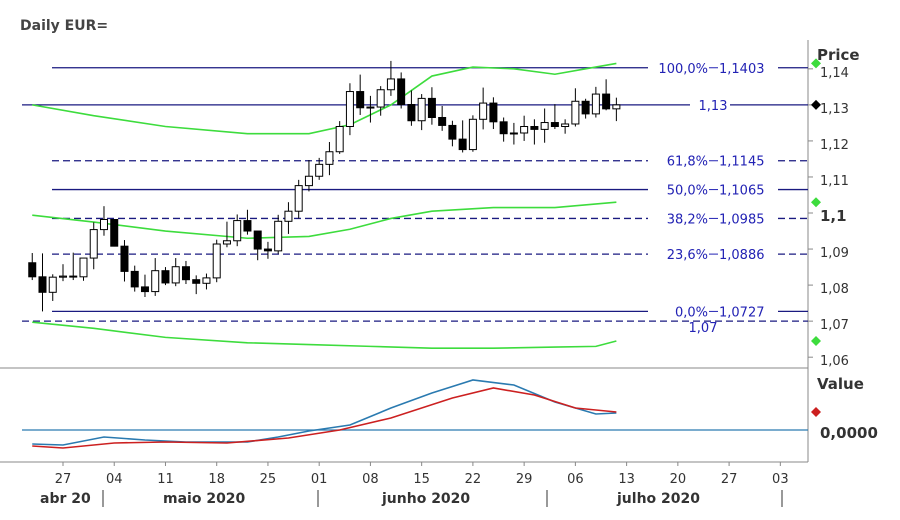  I want to click on month-label: maio 2020, so click(204, 499).